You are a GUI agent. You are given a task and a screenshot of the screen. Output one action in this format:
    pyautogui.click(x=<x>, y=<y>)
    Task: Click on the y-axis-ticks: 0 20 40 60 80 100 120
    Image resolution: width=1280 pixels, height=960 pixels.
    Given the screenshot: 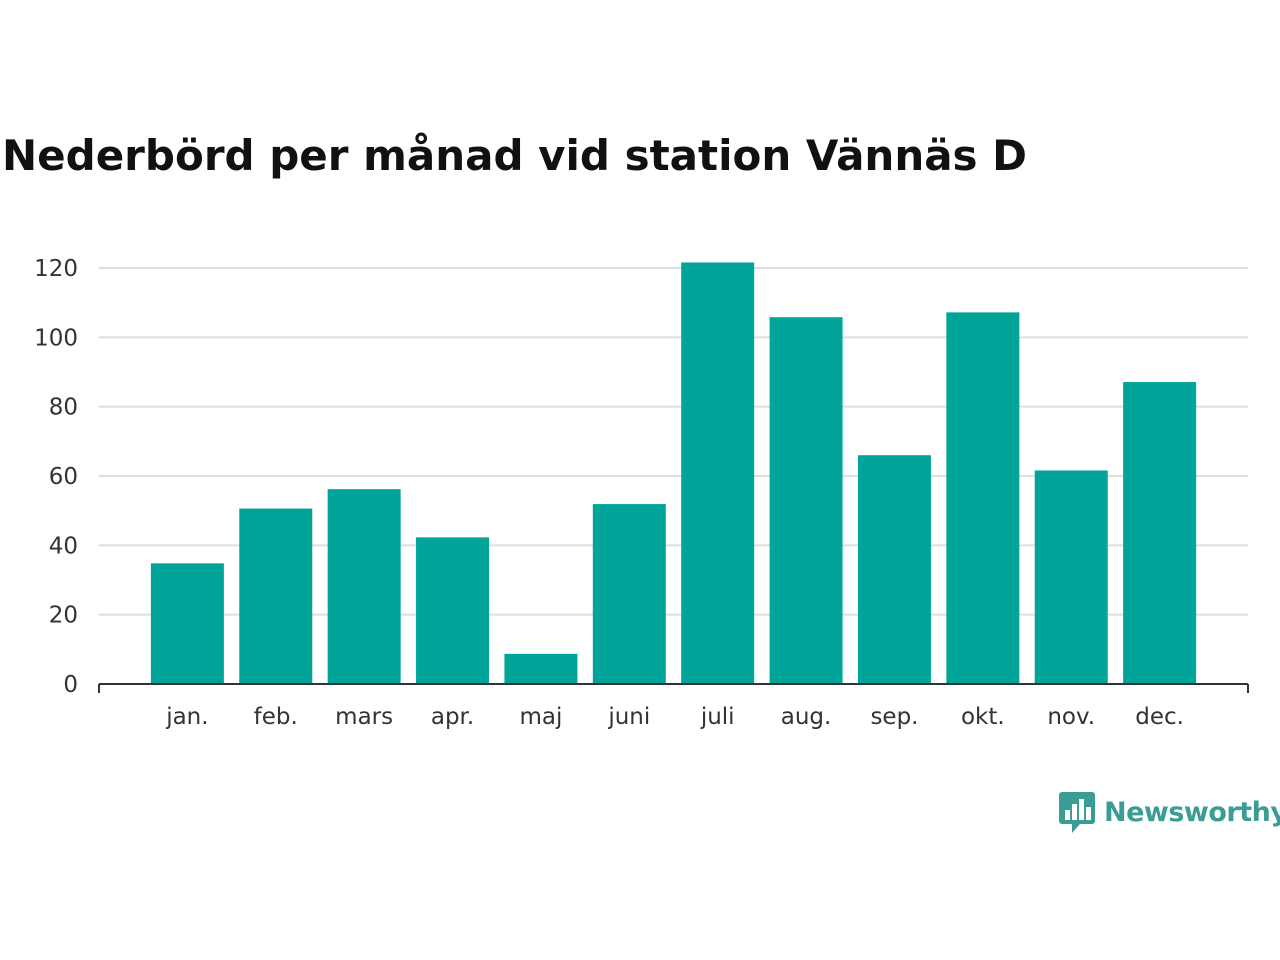 What is the action you would take?
    pyautogui.click(x=56, y=477)
    